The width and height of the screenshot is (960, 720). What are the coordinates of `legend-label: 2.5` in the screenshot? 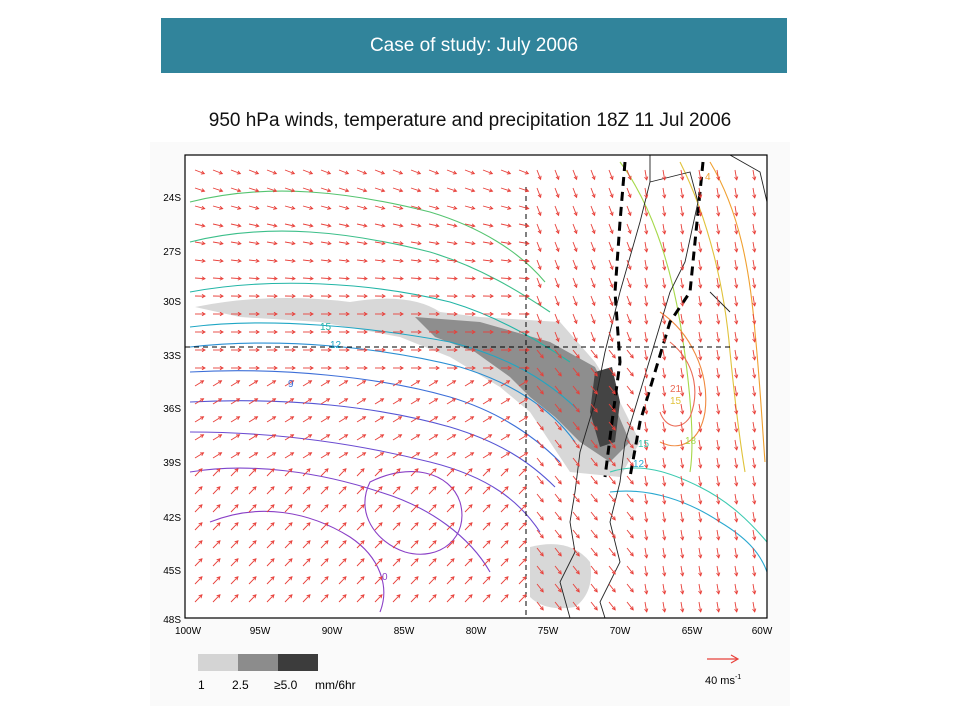 It's located at (240, 685).